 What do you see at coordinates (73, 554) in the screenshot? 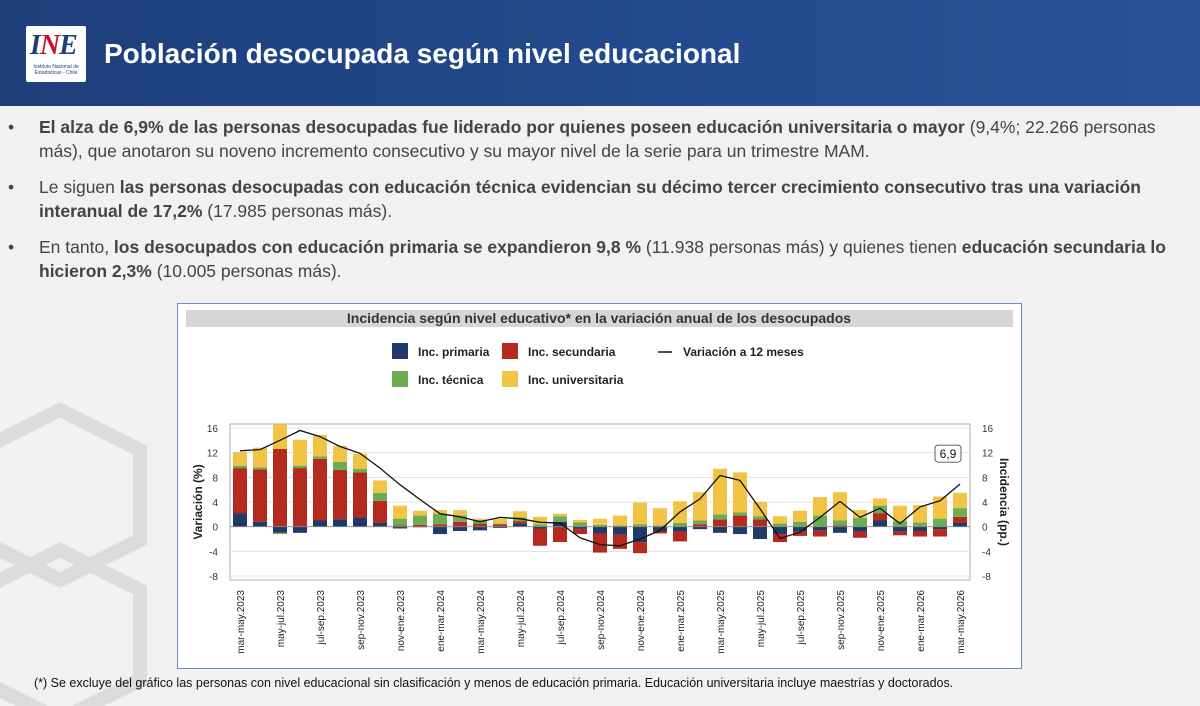
I see `background-decoration` at bounding box center [73, 554].